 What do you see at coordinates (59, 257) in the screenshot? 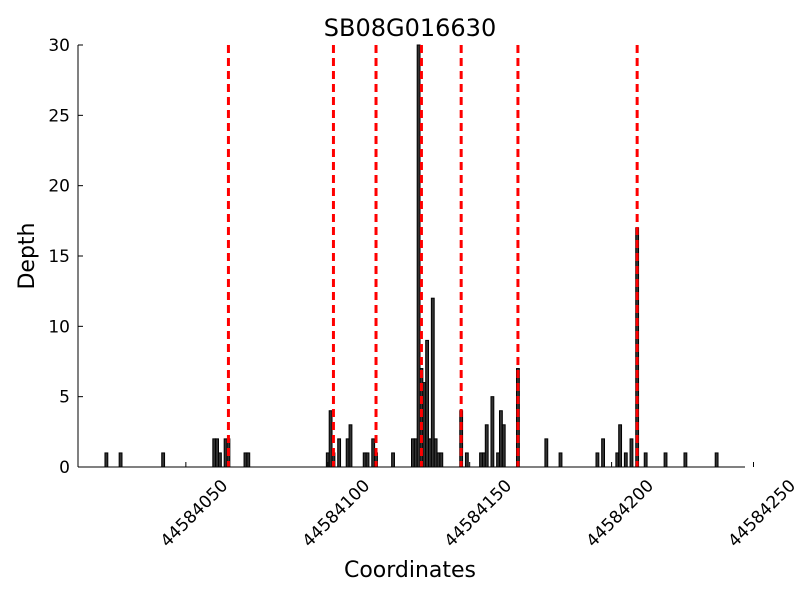
I see `y-tick-label: 15` at bounding box center [59, 257].